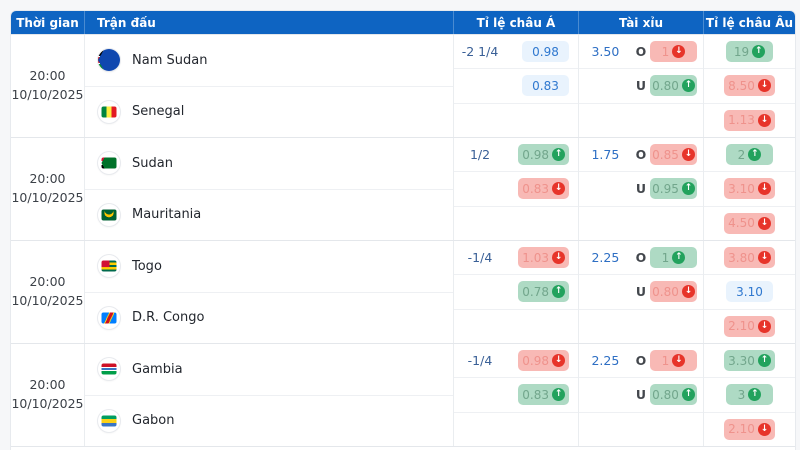 The height and width of the screenshot is (450, 800). I want to click on over-under-row: U 0.80, so click(641, 395).